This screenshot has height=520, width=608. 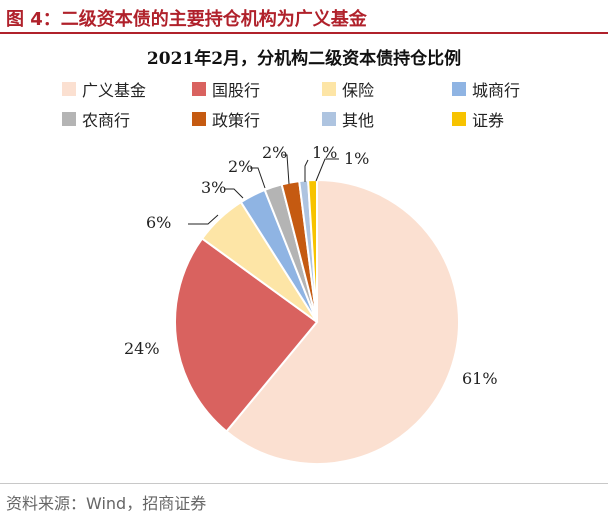 I want to click on footer-divider, so click(x=304, y=483).